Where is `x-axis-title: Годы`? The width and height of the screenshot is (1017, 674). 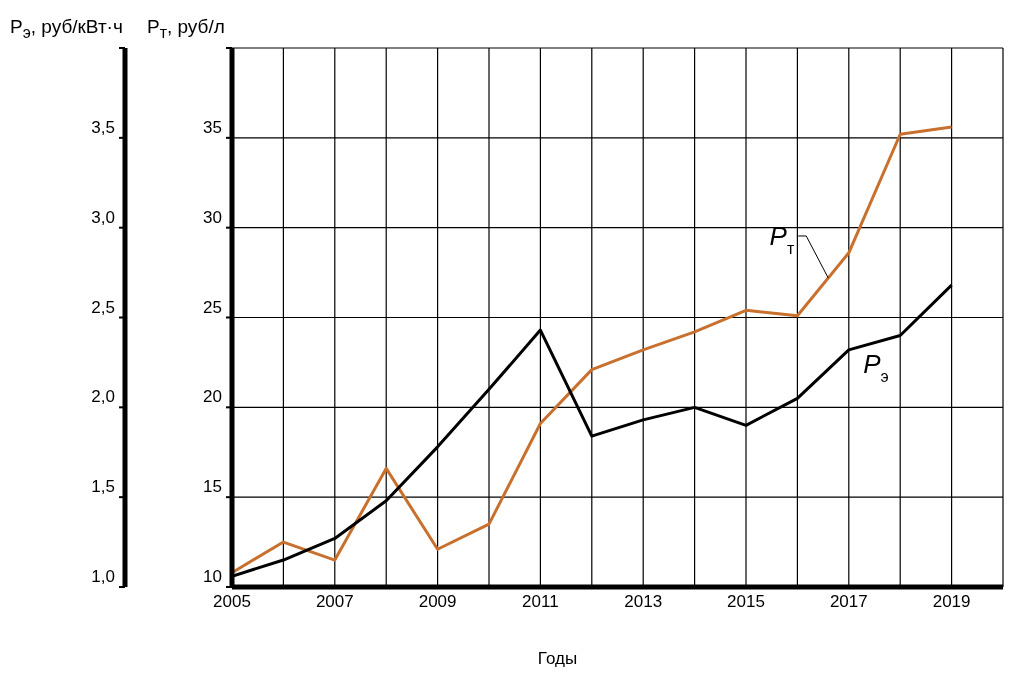
x-axis-title: Годы is located at coordinates (557, 658).